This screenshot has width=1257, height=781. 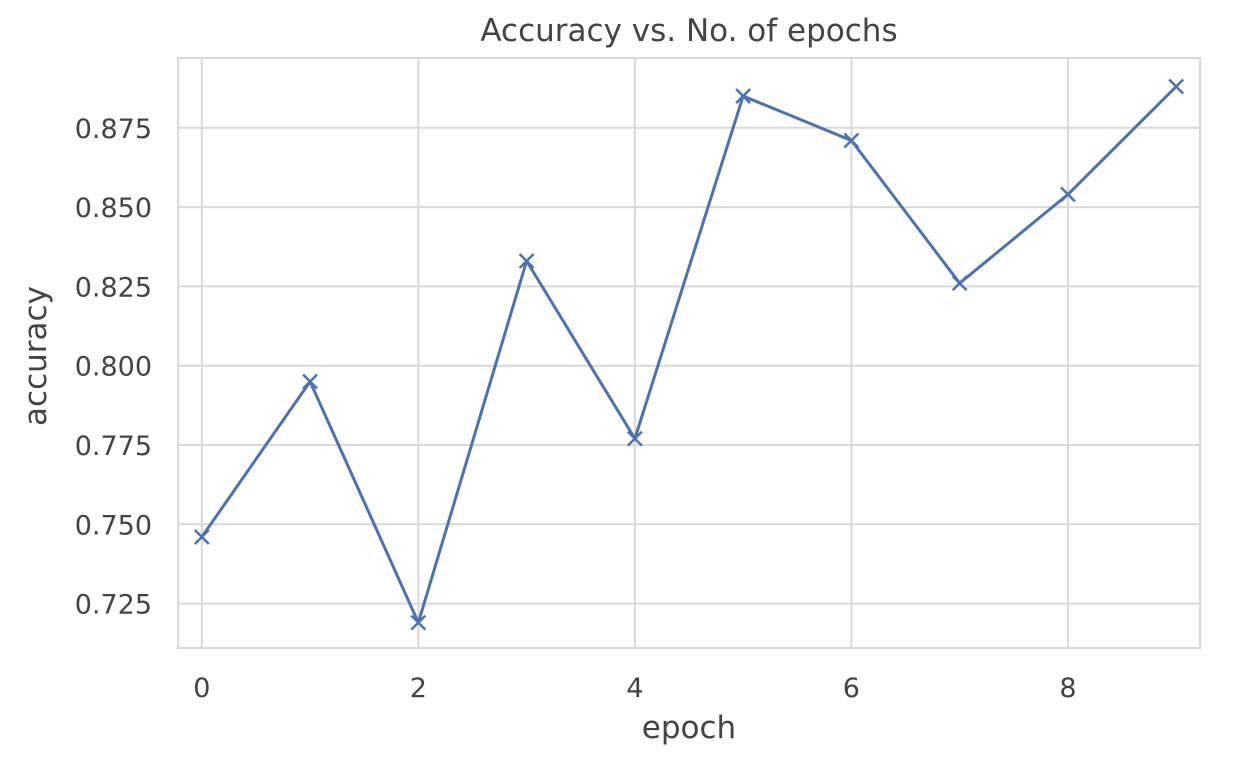 What do you see at coordinates (418, 688) in the screenshot?
I see `x-tick-label: 2` at bounding box center [418, 688].